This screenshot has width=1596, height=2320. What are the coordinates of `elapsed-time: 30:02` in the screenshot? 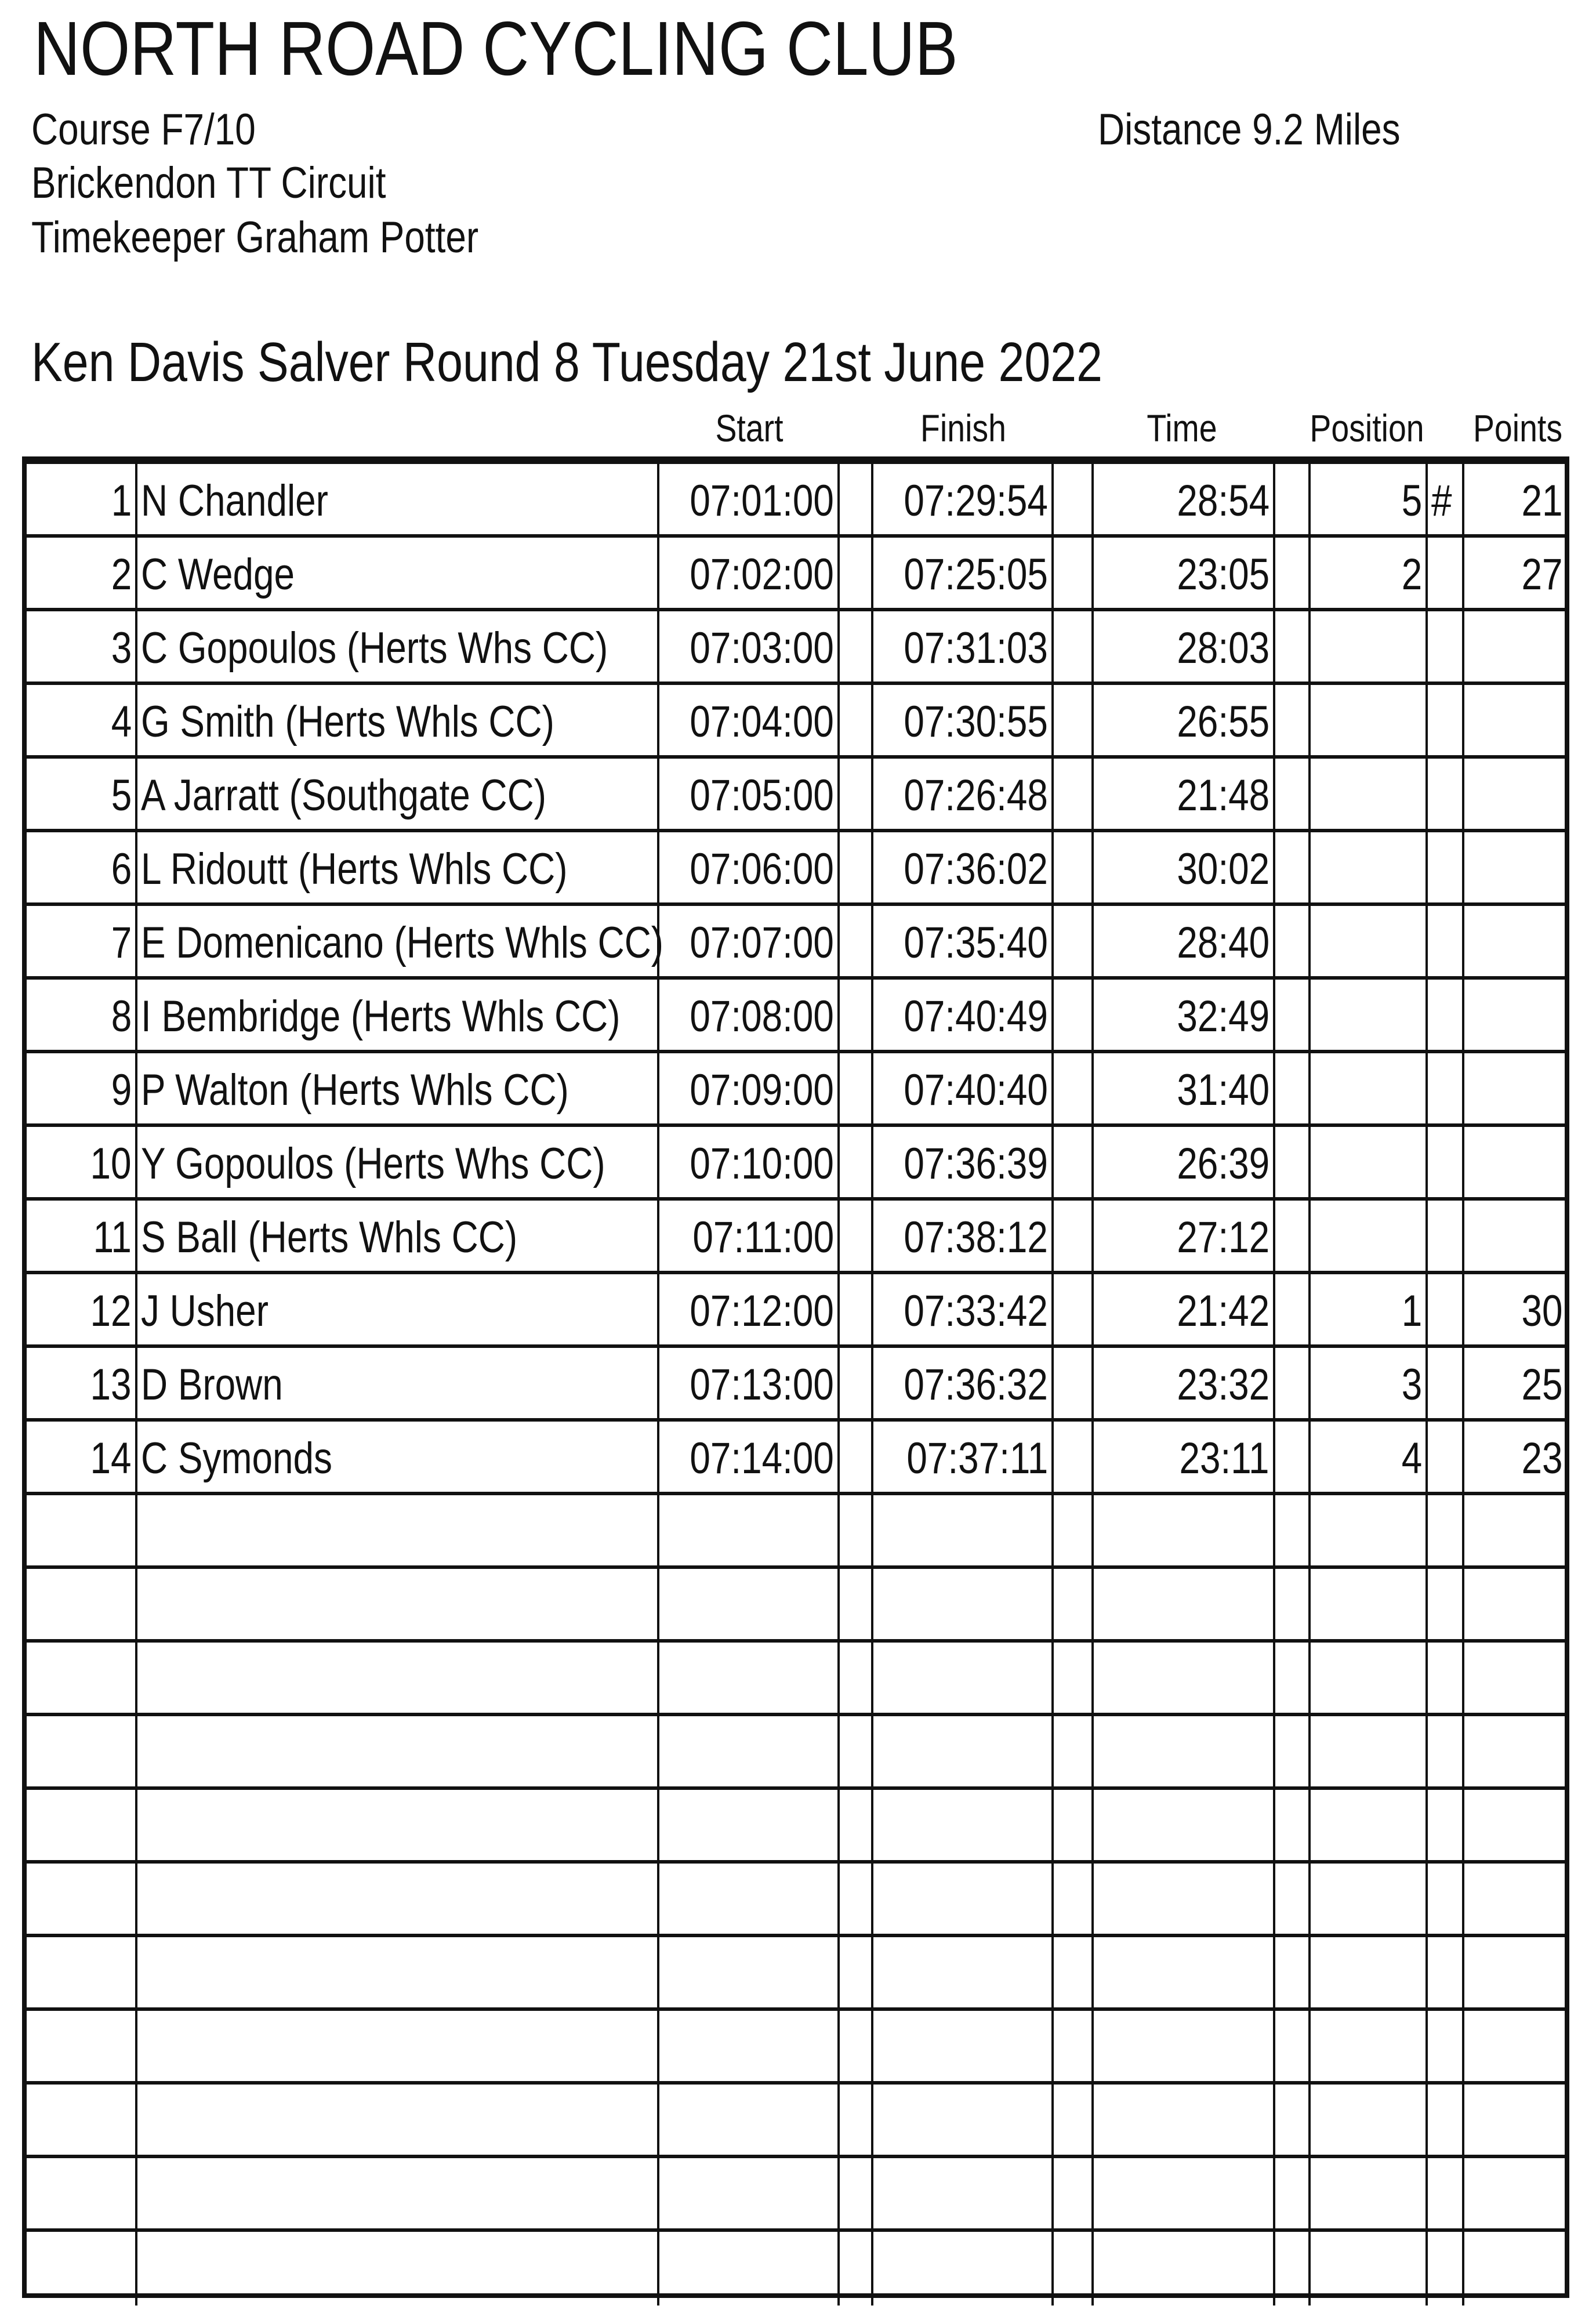 It's located at (1223, 869).